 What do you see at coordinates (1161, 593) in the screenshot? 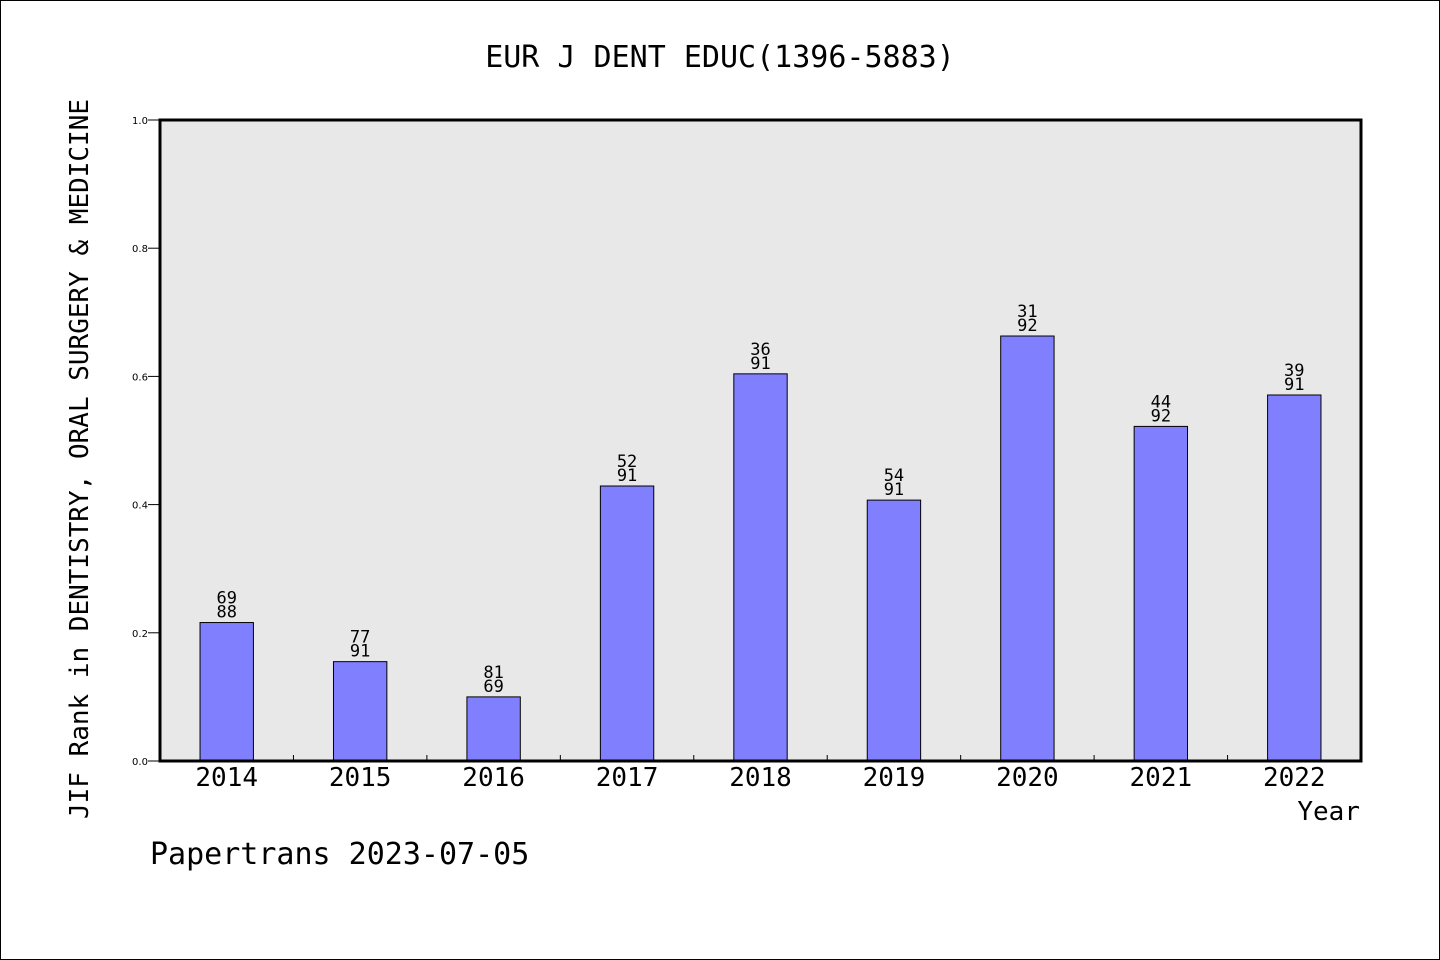
I see `bar-2021` at bounding box center [1161, 593].